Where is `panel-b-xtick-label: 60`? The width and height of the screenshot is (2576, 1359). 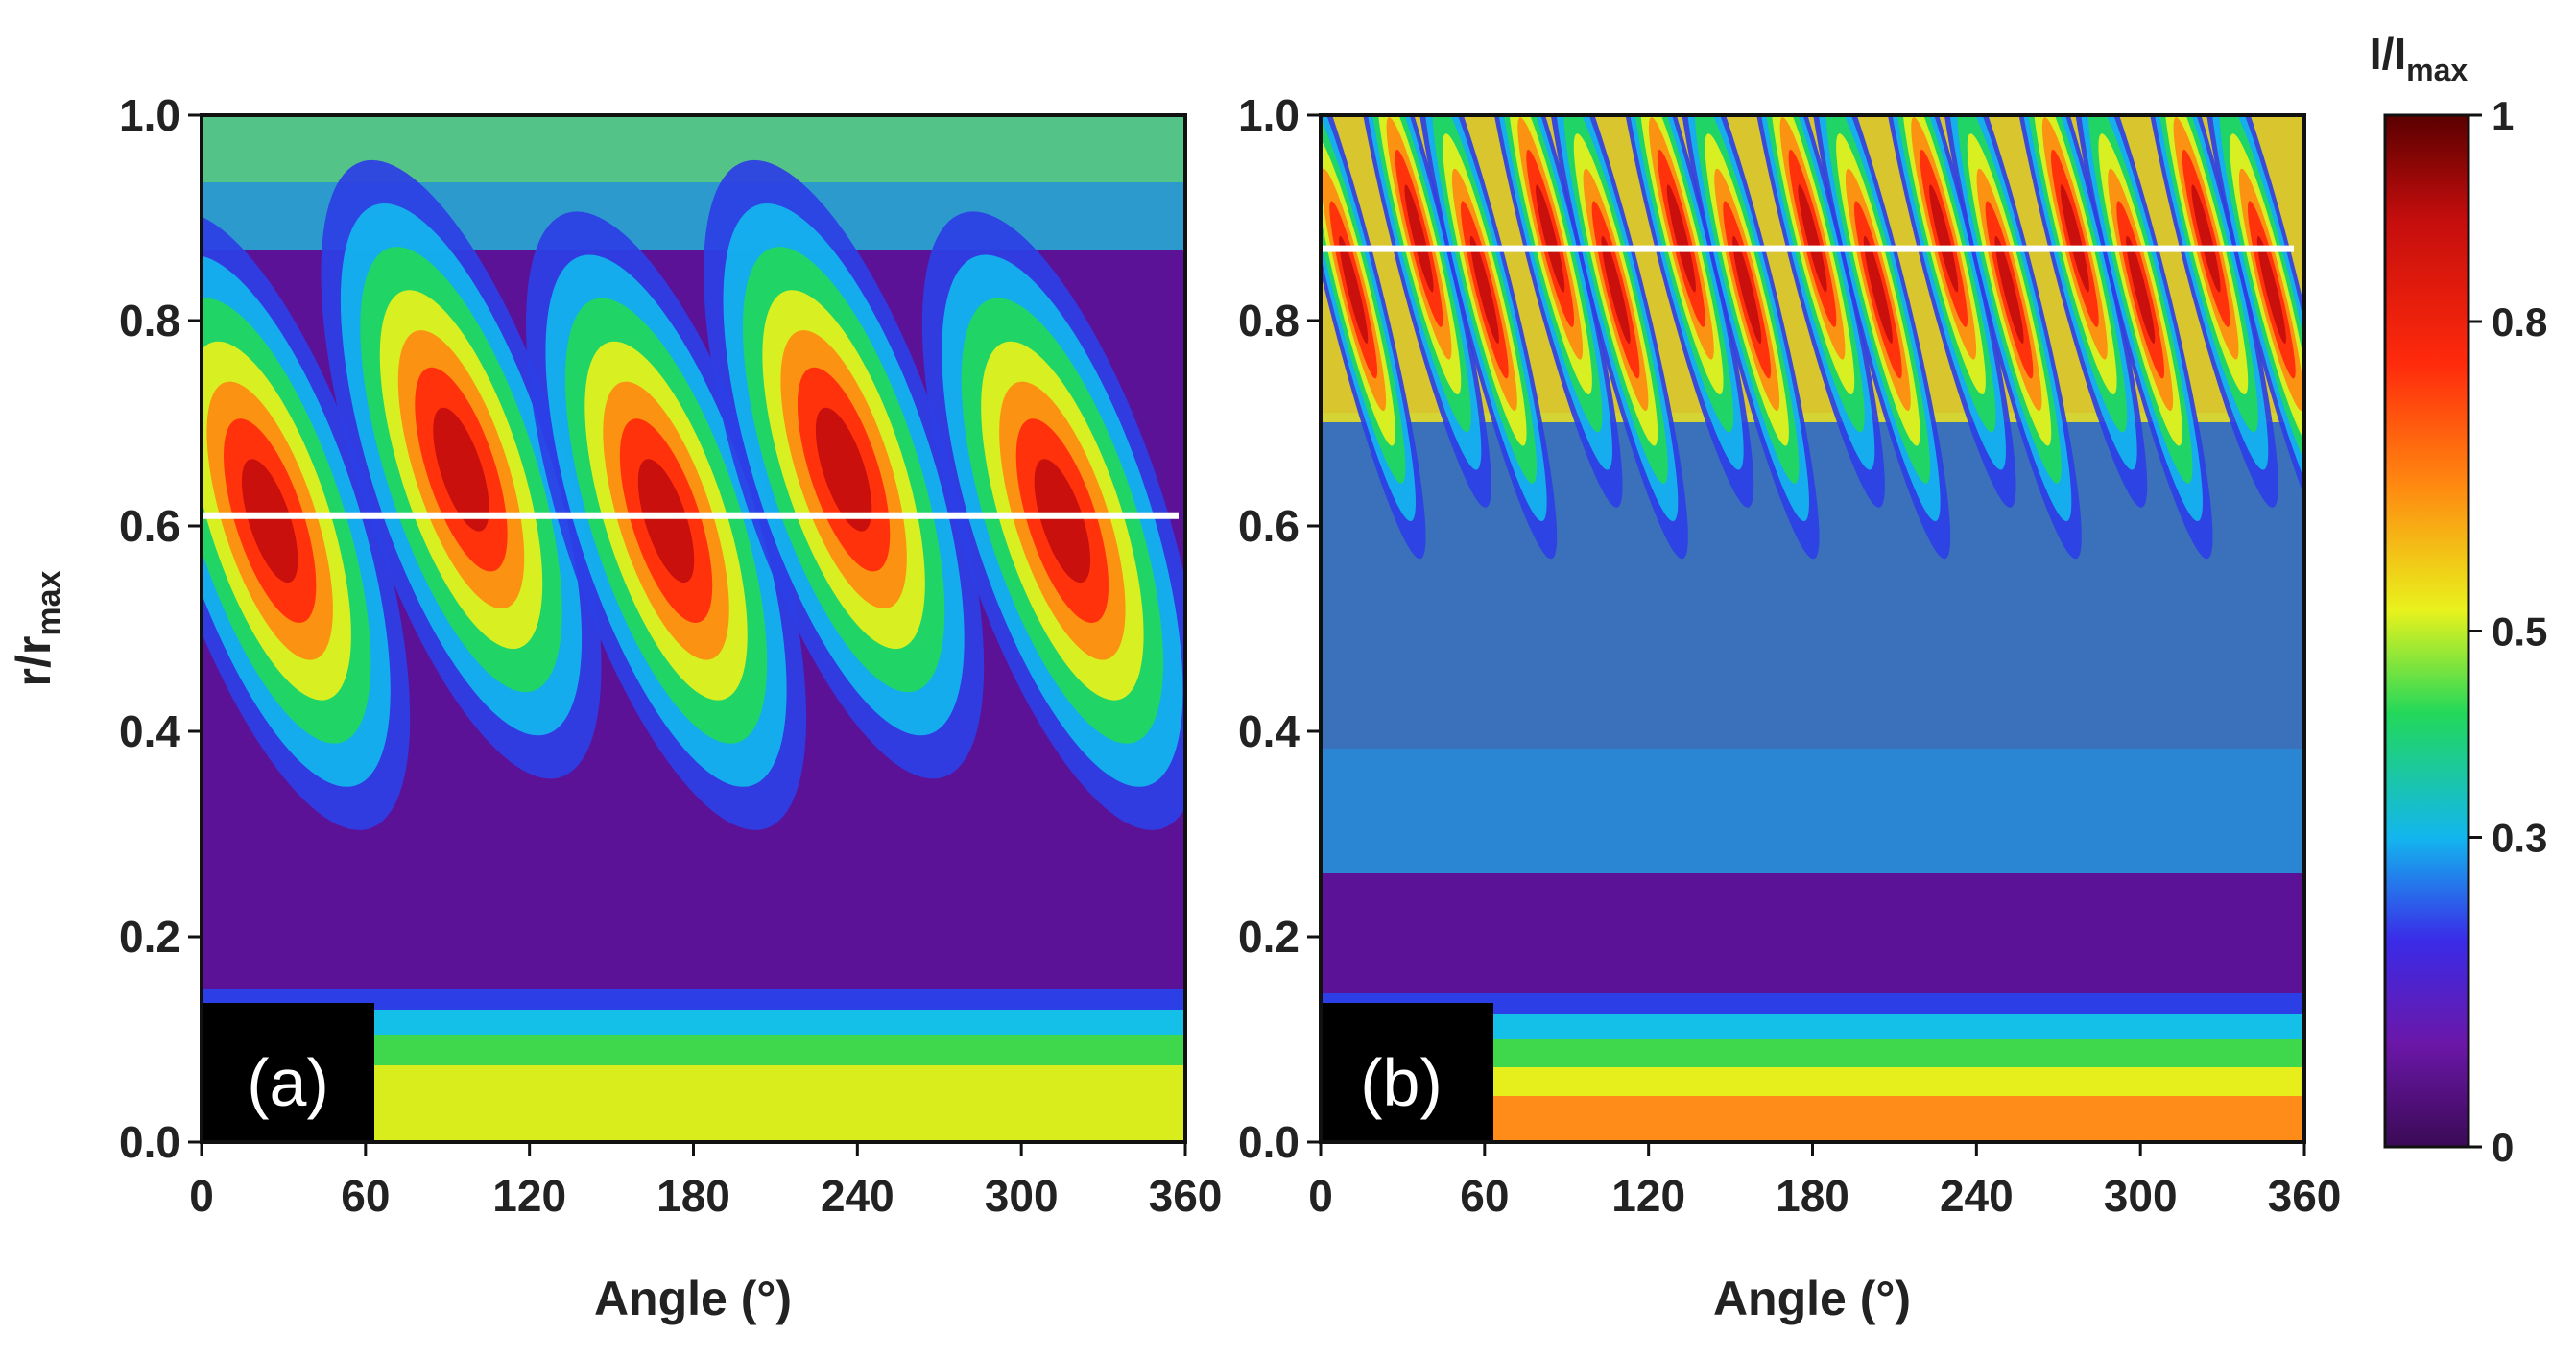
panel-b-xtick-label: 60 is located at coordinates (1484, 1196).